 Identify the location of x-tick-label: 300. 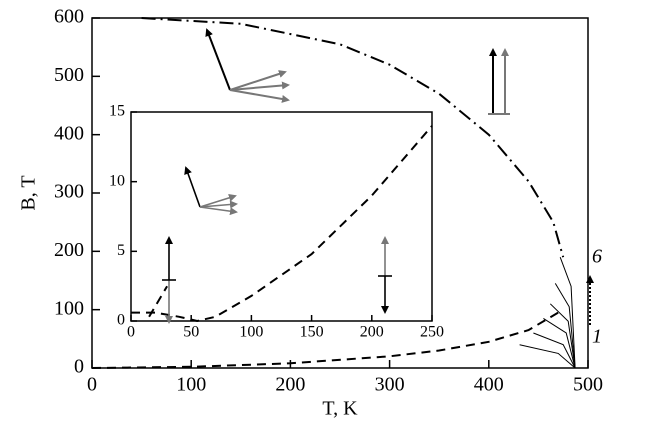
(390, 385).